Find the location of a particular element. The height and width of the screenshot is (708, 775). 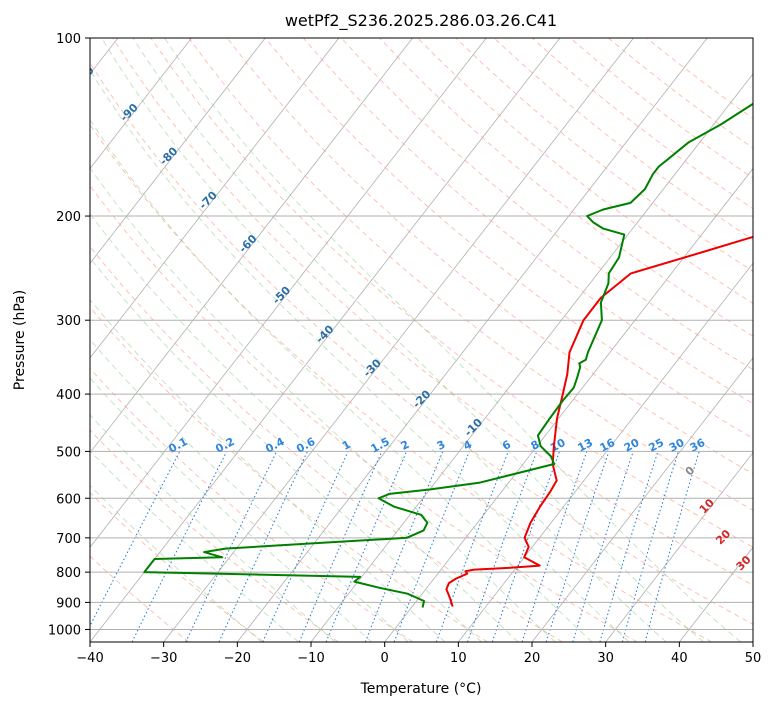

mixing-ratio-label: 13 is located at coordinates (585, 445).